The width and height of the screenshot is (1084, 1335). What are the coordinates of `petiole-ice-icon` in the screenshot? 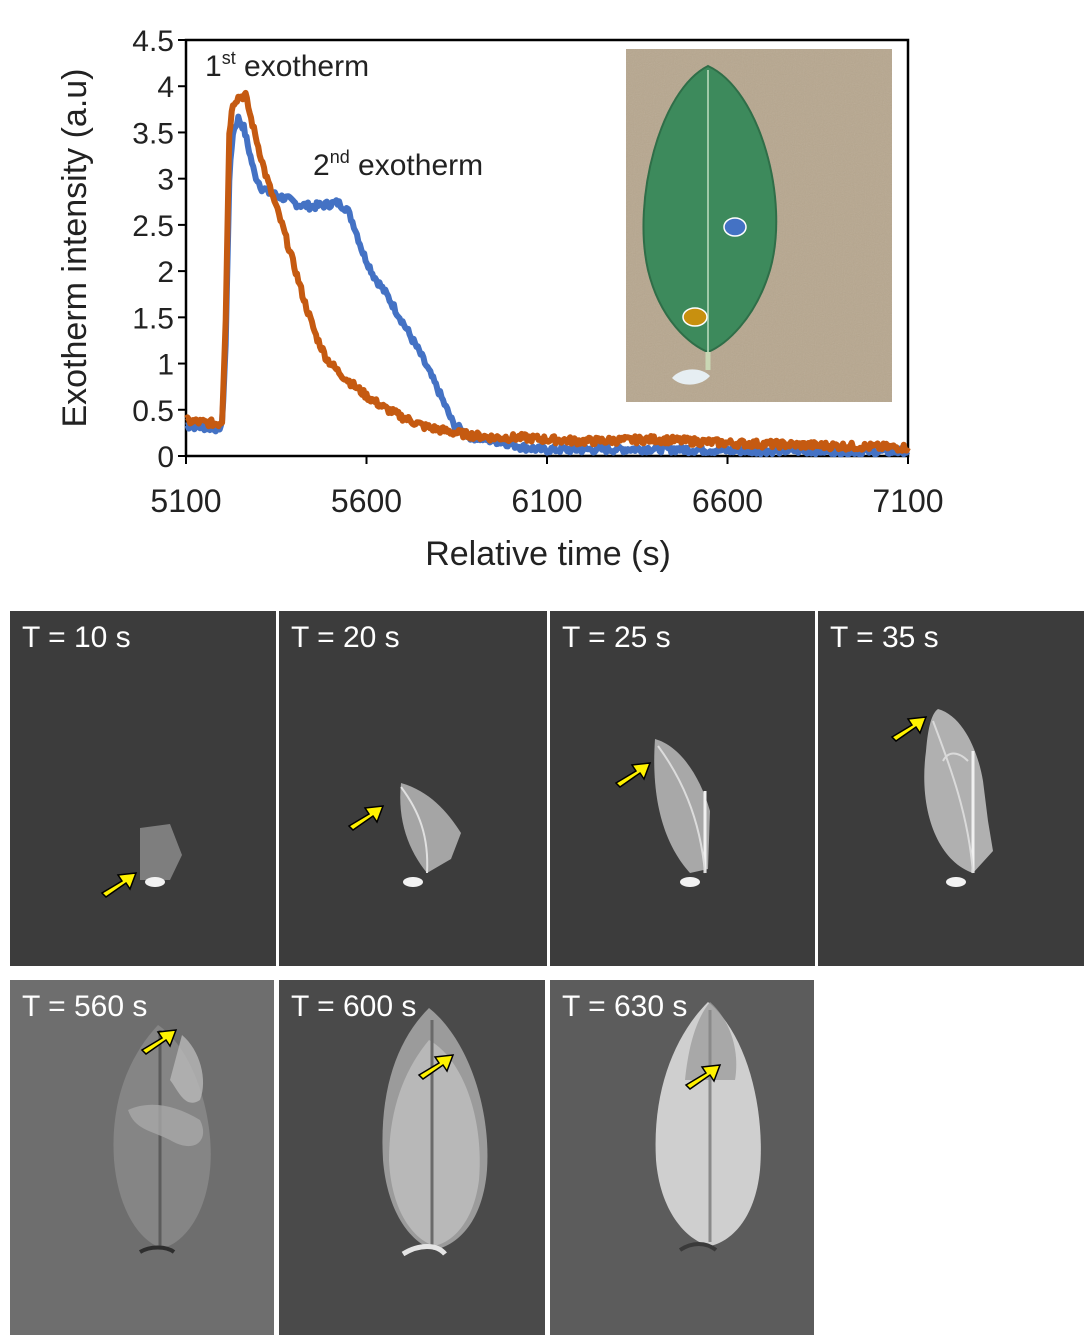 It's located at (691, 377).